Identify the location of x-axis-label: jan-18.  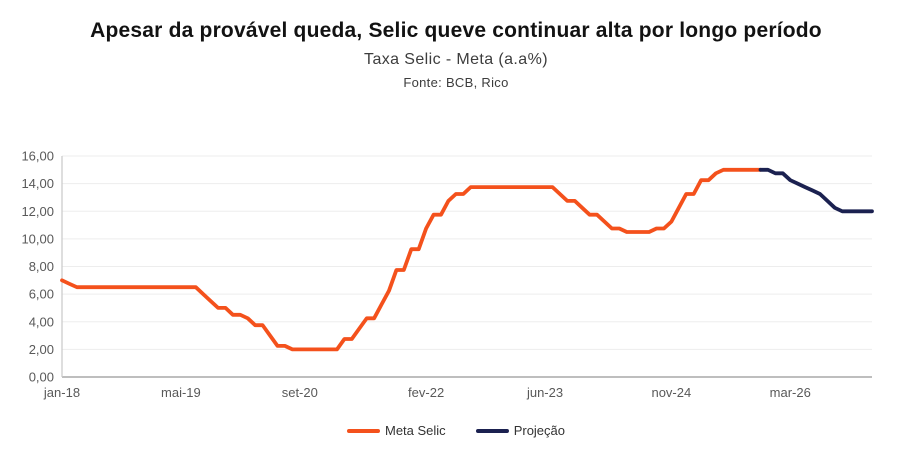
(61, 392).